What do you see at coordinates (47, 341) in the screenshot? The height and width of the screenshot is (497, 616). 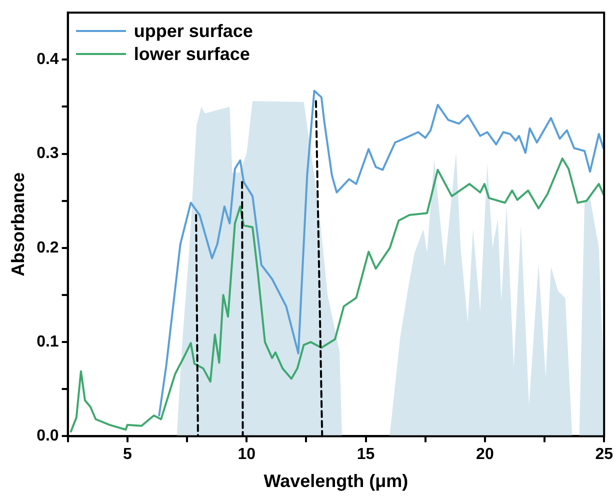 I see `y-tick-label: 0.1` at bounding box center [47, 341].